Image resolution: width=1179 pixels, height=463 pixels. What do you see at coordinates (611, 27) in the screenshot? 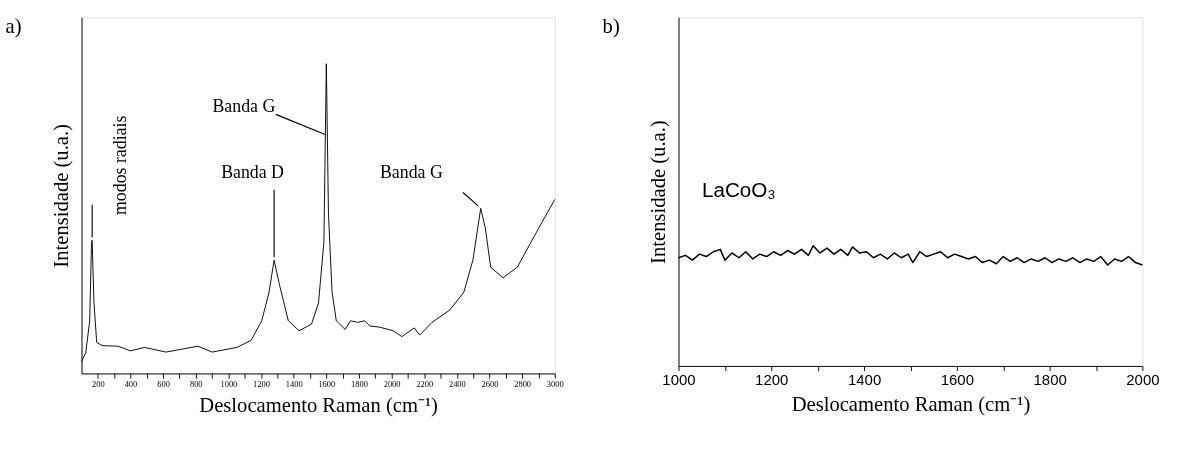
I see `chart-title: b)` at bounding box center [611, 27].